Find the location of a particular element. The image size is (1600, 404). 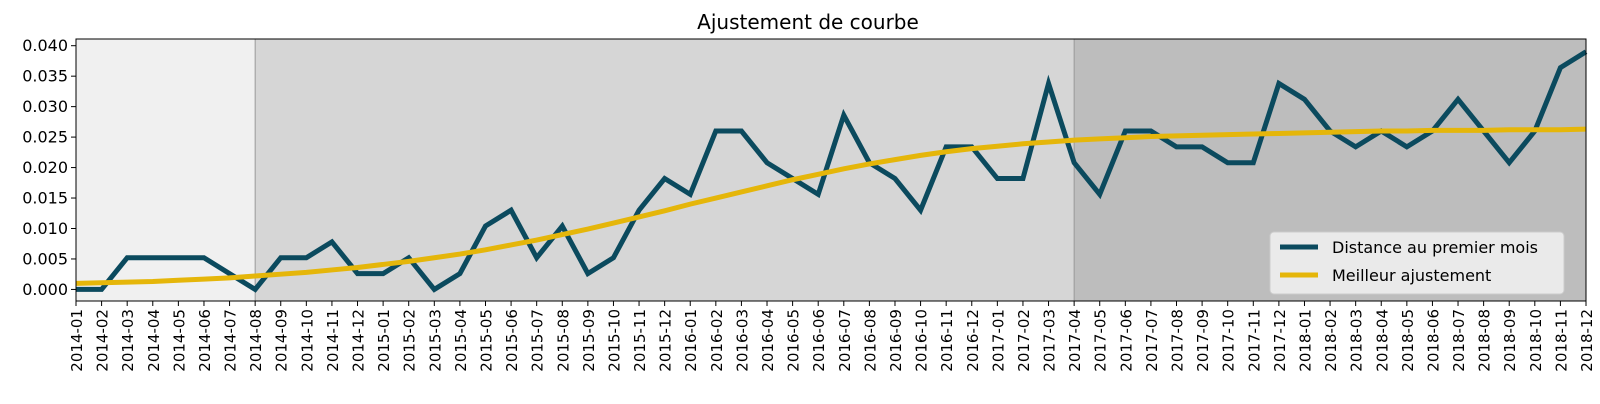

x-tick-label-30: 2016-07 is located at coordinates (845, 340).